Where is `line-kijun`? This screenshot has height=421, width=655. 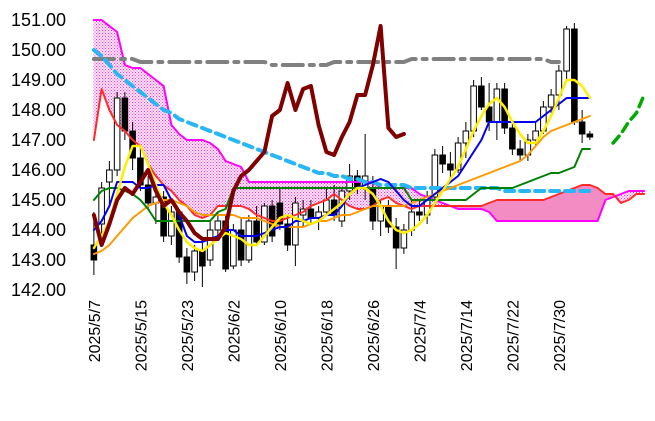
line-kijun is located at coordinates (341, 185).